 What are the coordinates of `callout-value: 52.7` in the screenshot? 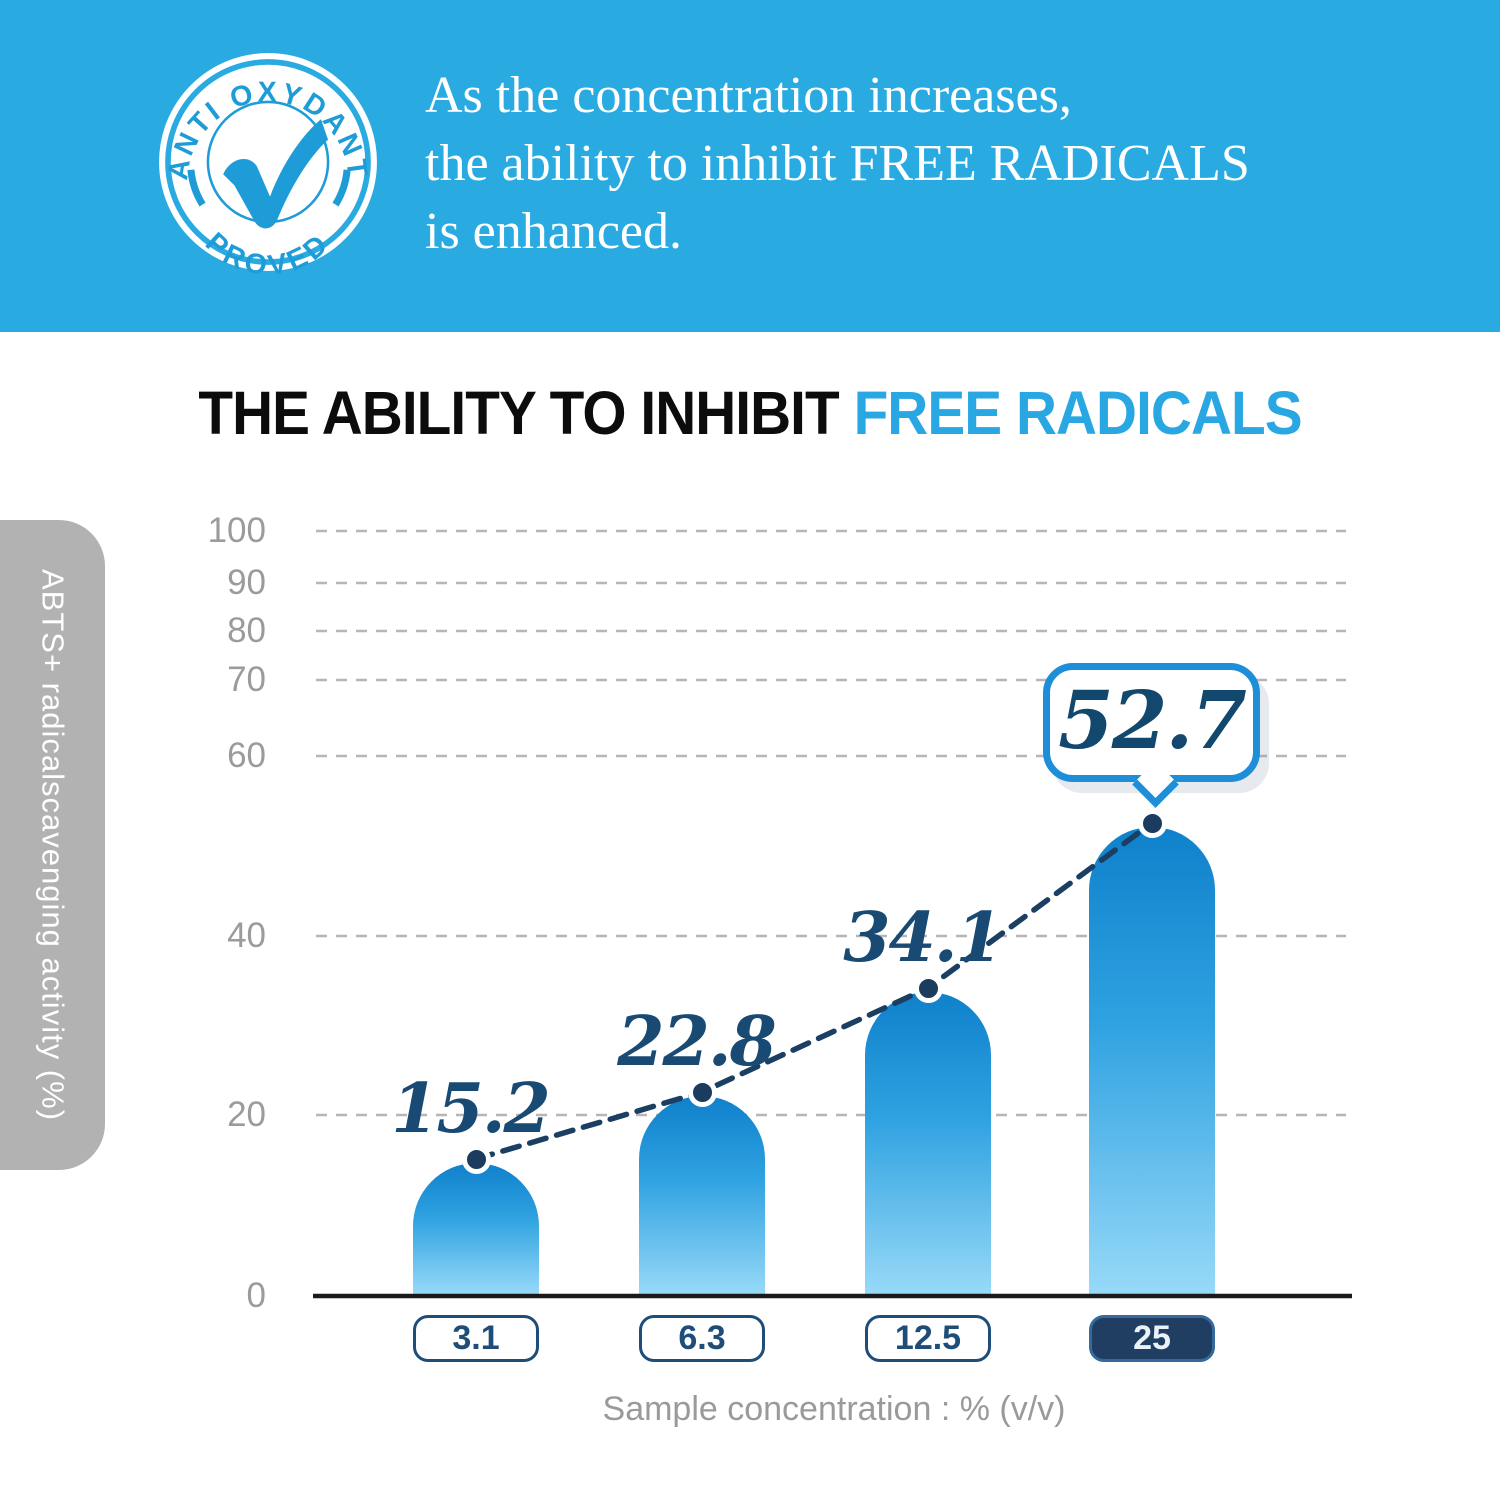 It's located at (1152, 719).